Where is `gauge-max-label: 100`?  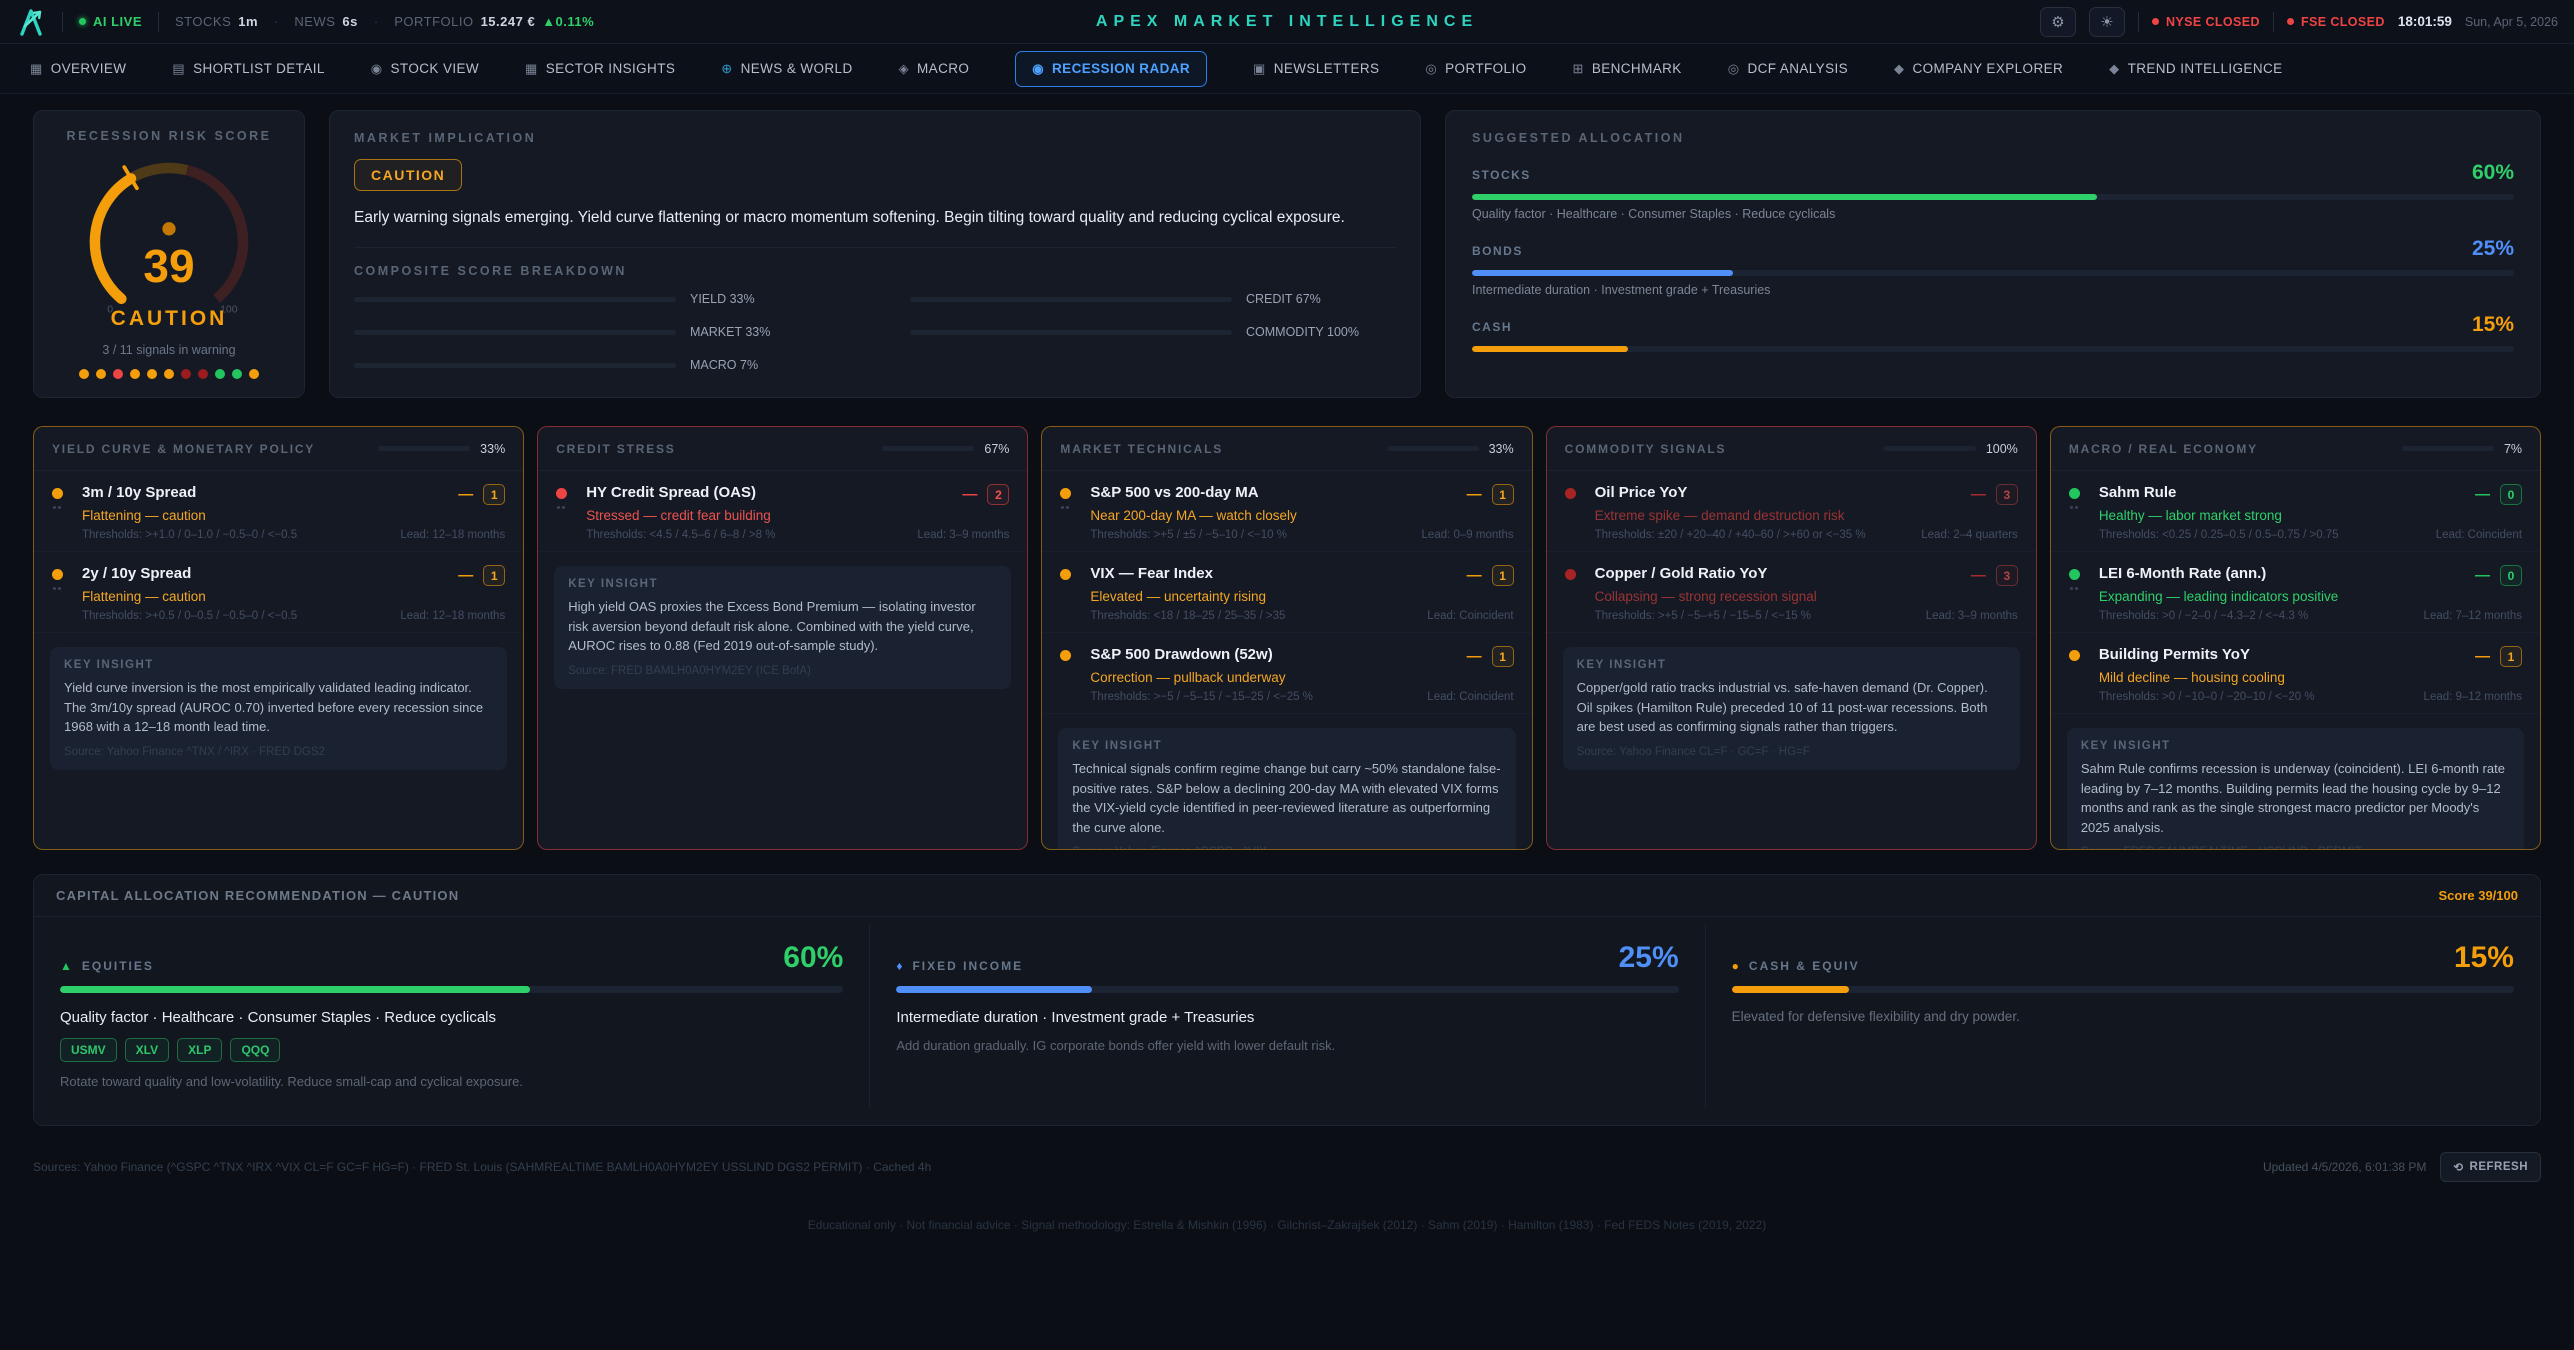 gauge-max-label: 100 is located at coordinates (229, 309).